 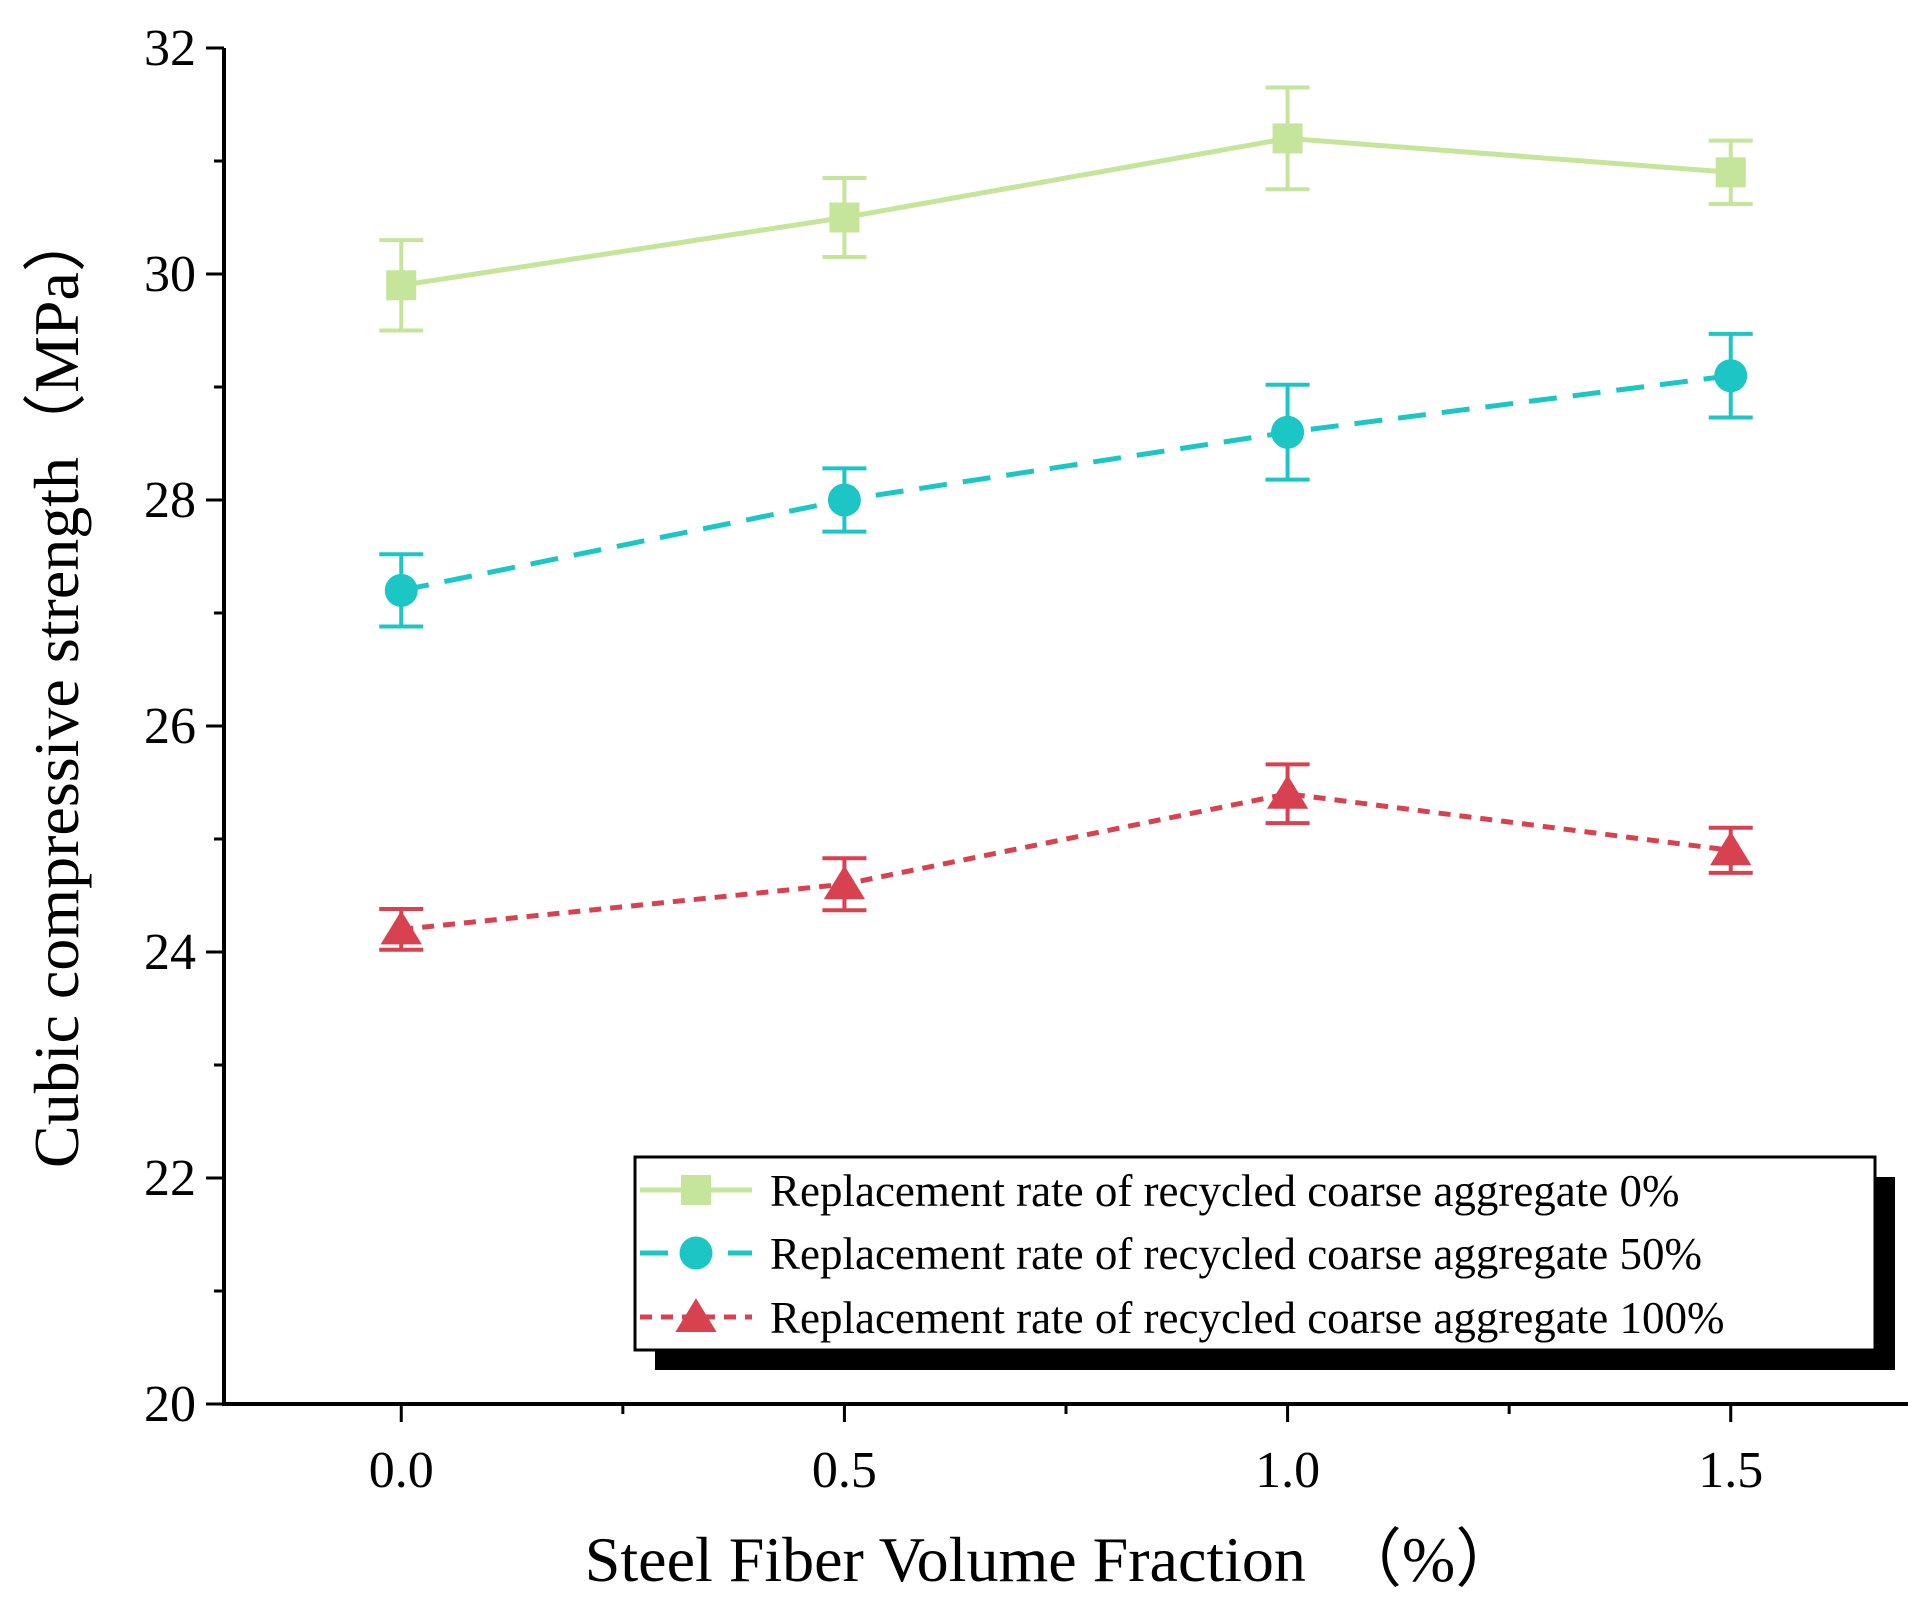 What do you see at coordinates (844, 1470) in the screenshot?
I see `x-tick-label: 0.5` at bounding box center [844, 1470].